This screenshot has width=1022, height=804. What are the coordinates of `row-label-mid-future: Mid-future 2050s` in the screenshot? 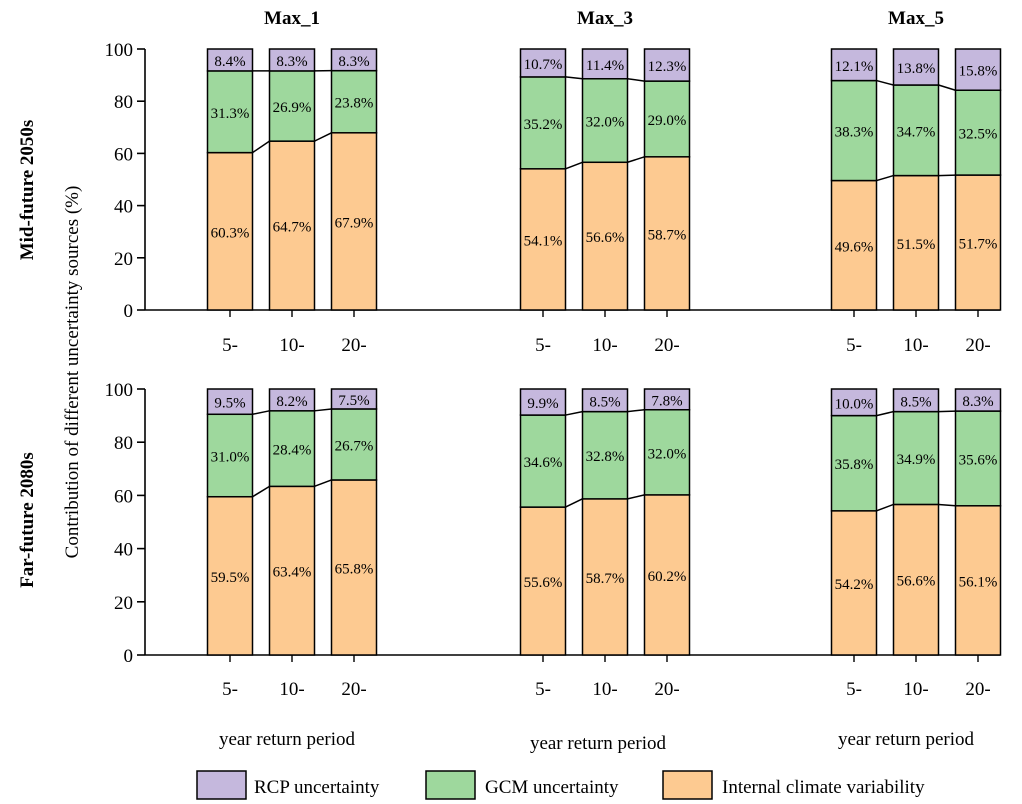 It's located at (27, 190).